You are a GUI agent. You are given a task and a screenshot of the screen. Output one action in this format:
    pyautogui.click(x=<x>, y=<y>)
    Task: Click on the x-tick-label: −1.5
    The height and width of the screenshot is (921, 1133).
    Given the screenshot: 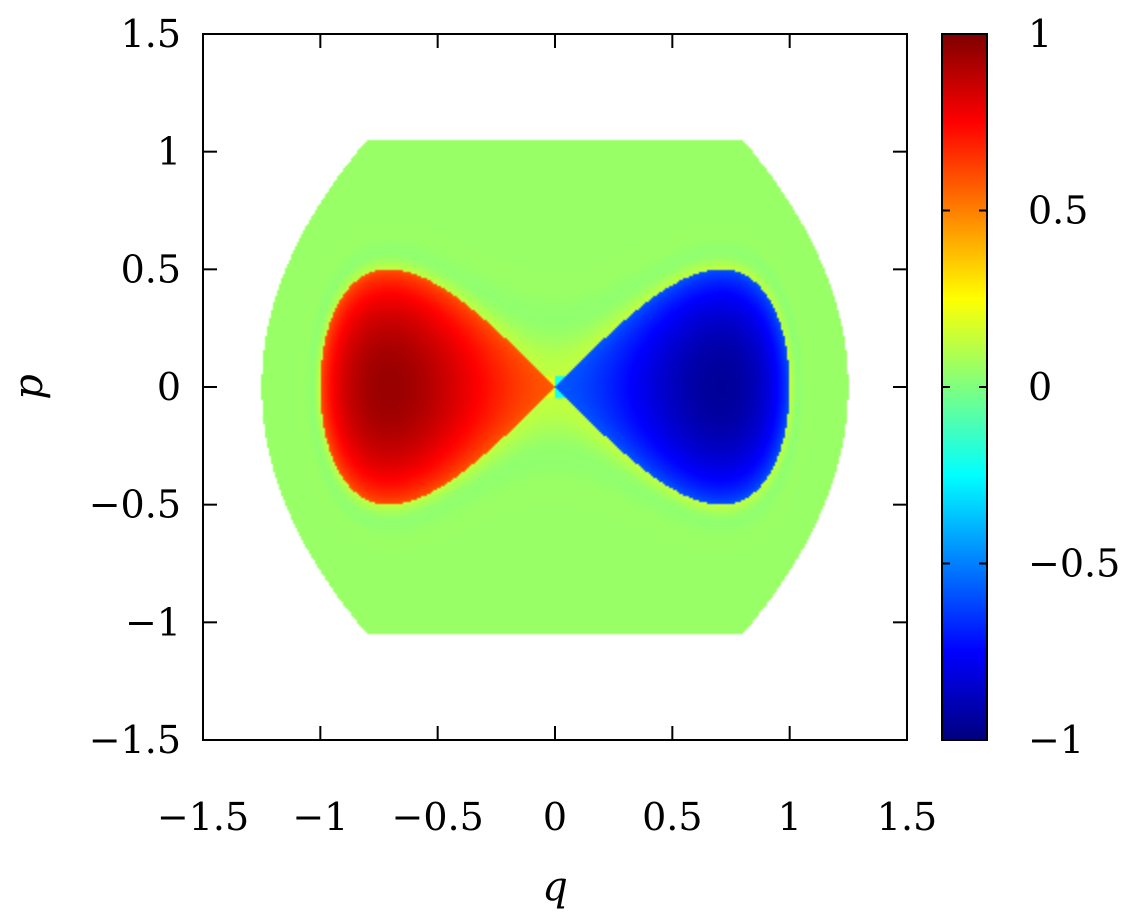 What is the action you would take?
    pyautogui.click(x=203, y=817)
    